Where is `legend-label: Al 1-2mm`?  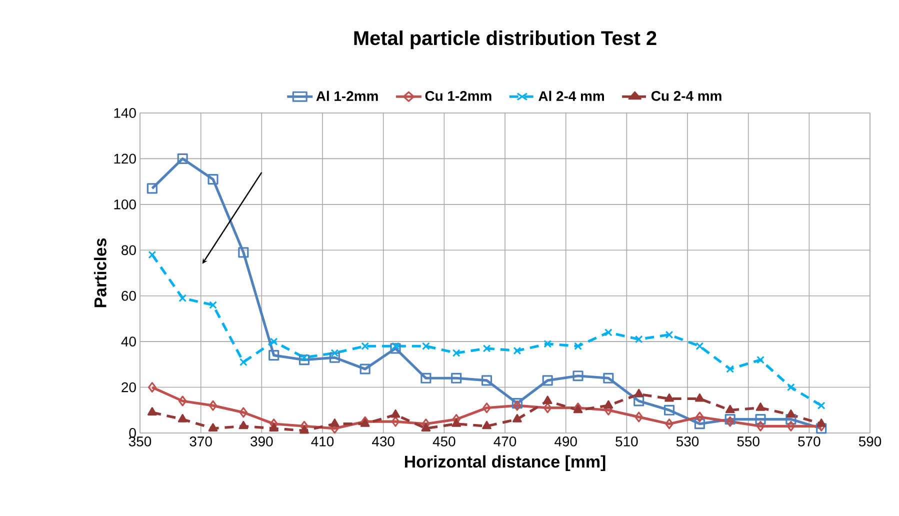 legend-label: Al 1-2mm is located at coordinates (347, 95).